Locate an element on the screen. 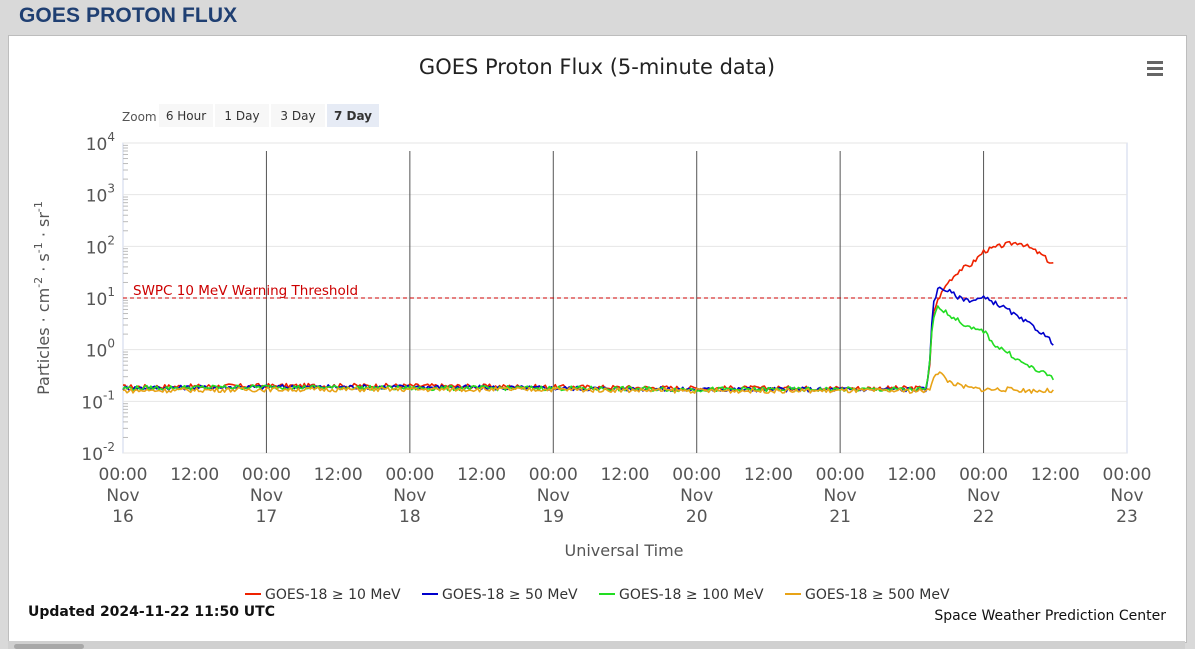 The width and height of the screenshot is (1195, 649). menu-button is located at coordinates (1155, 69).